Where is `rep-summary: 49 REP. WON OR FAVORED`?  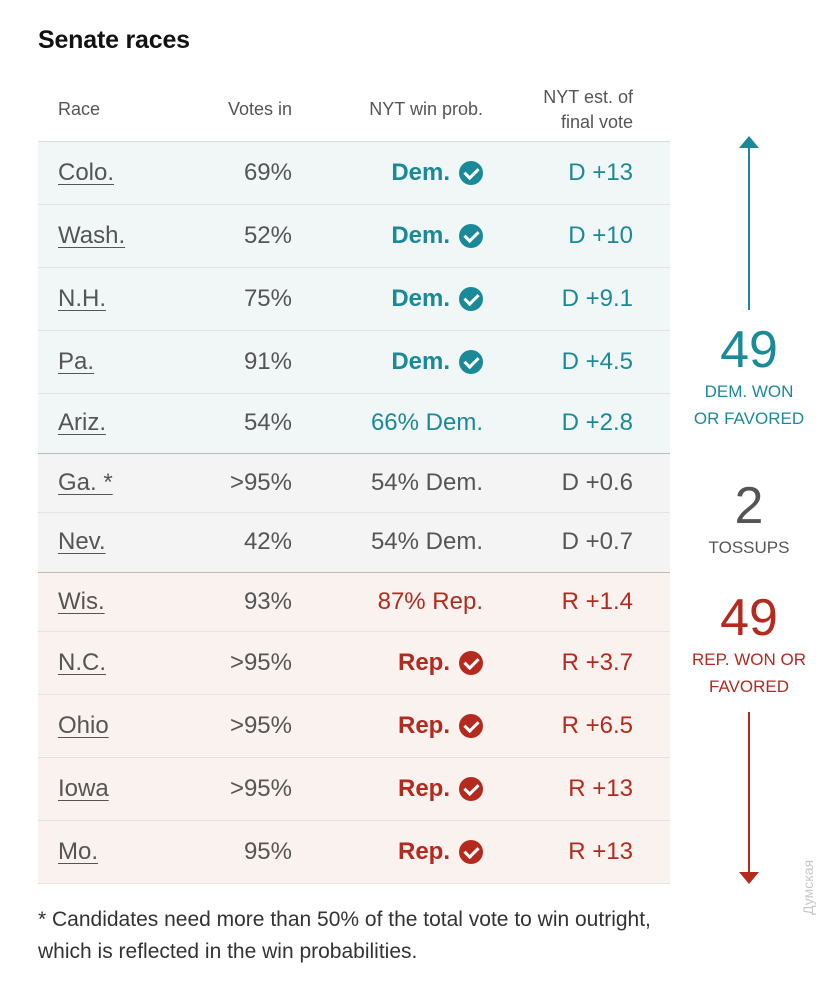 rep-summary: 49 REP. WON OR FAVORED is located at coordinates (749, 645).